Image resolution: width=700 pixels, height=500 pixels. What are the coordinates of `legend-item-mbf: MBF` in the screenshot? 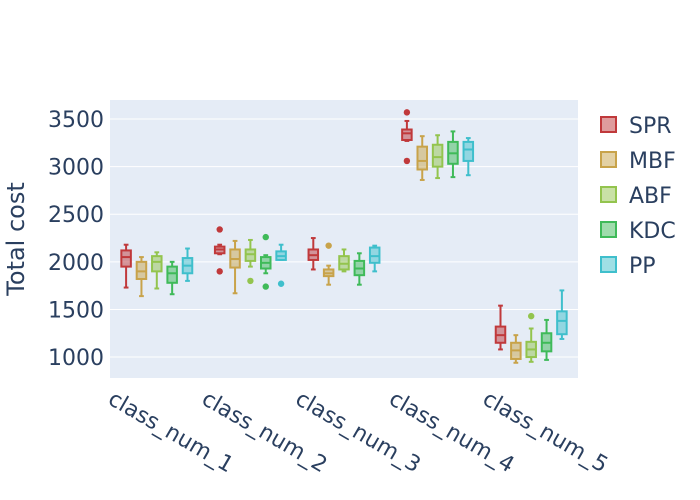 It's located at (638, 161).